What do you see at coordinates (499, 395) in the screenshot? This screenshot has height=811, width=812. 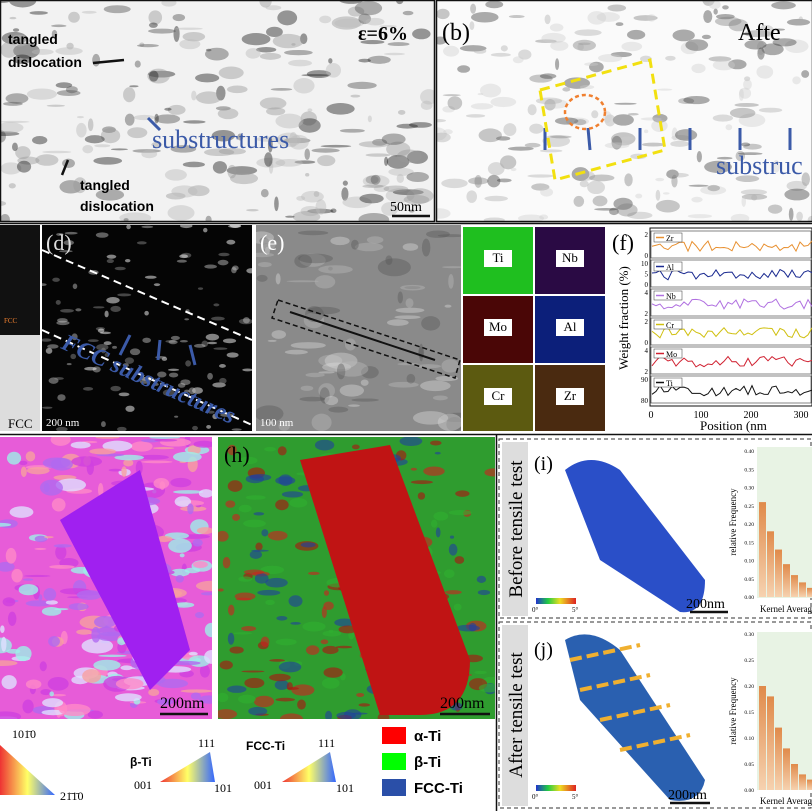 I see `map-label: Cr` at bounding box center [499, 395].